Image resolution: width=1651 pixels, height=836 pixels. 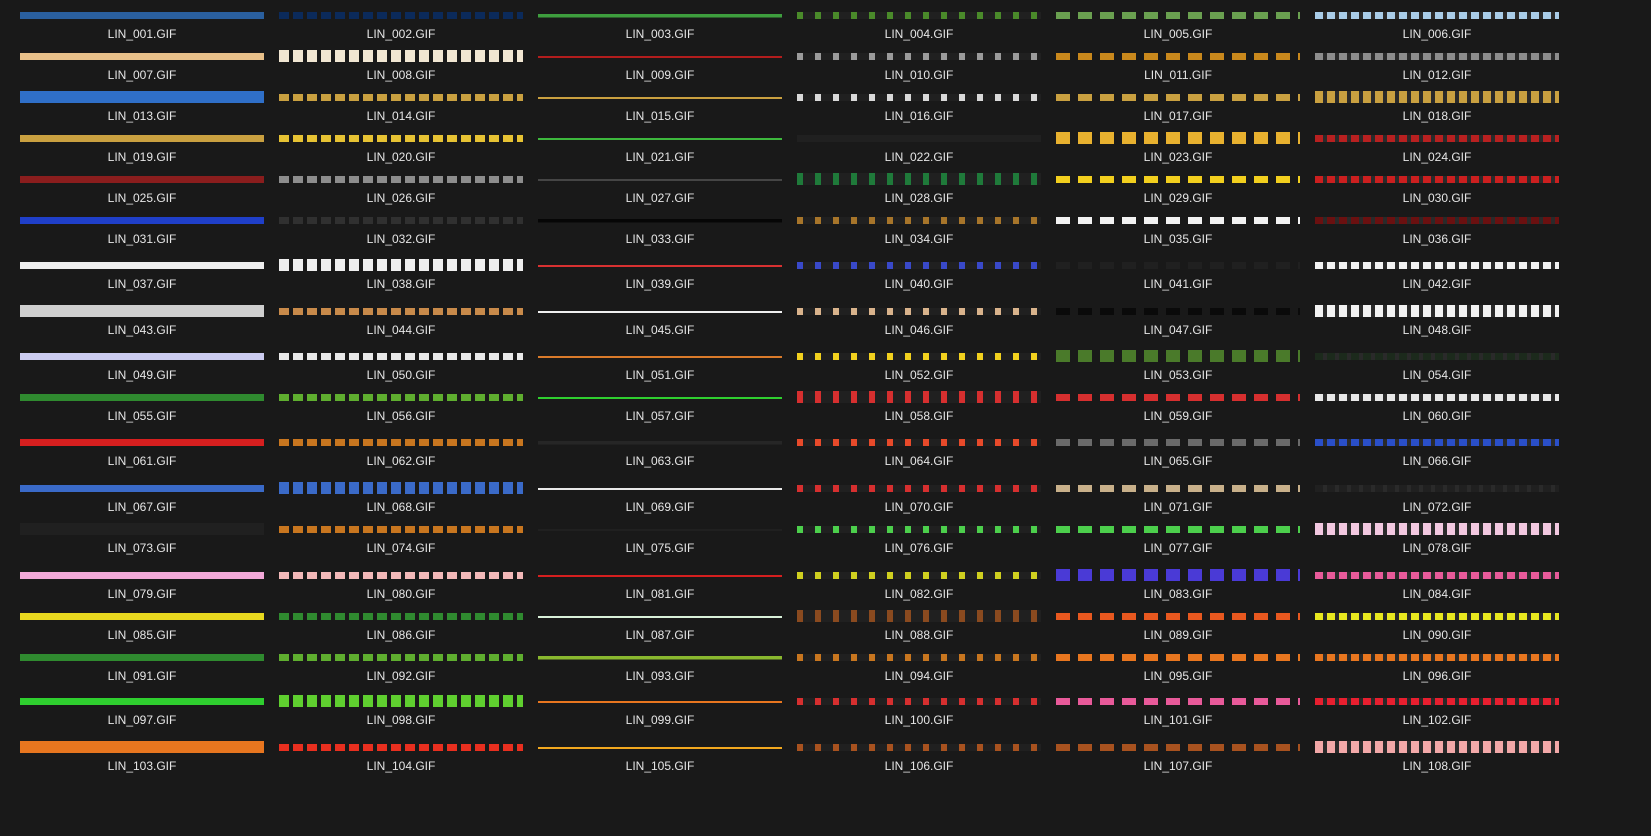 What do you see at coordinates (132, 544) in the screenshot?
I see `file-item: LIN_073.GIF` at bounding box center [132, 544].